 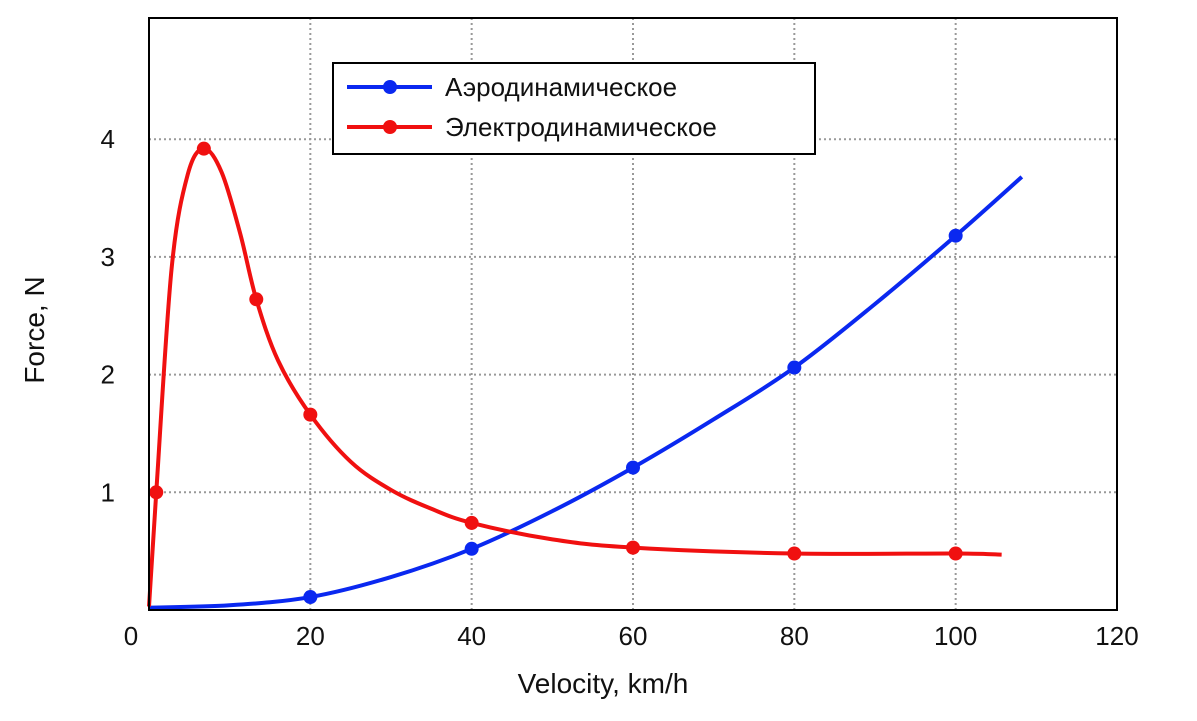 I want to click on legend-box, so click(x=574, y=108).